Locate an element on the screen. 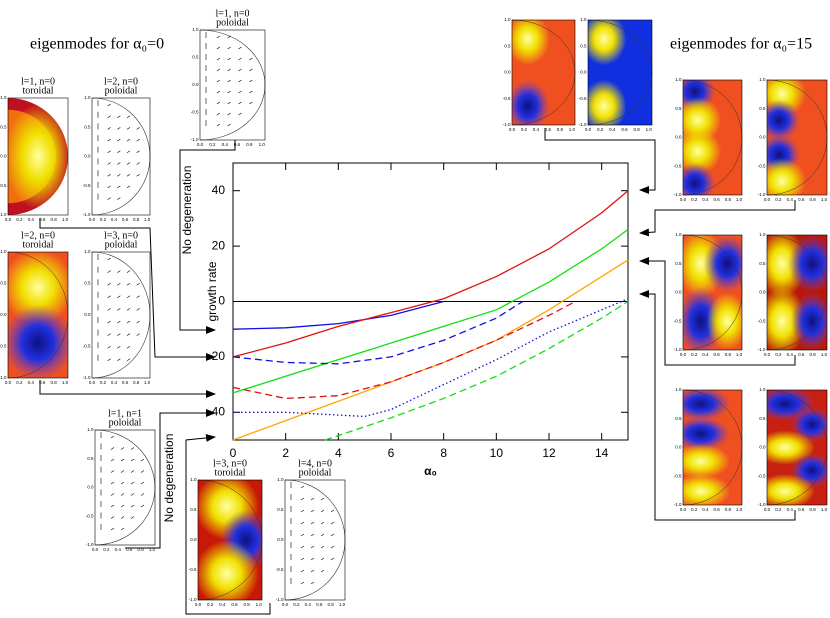 The image size is (830, 618). panel-title: l=3, n=0 is located at coordinates (121, 235).